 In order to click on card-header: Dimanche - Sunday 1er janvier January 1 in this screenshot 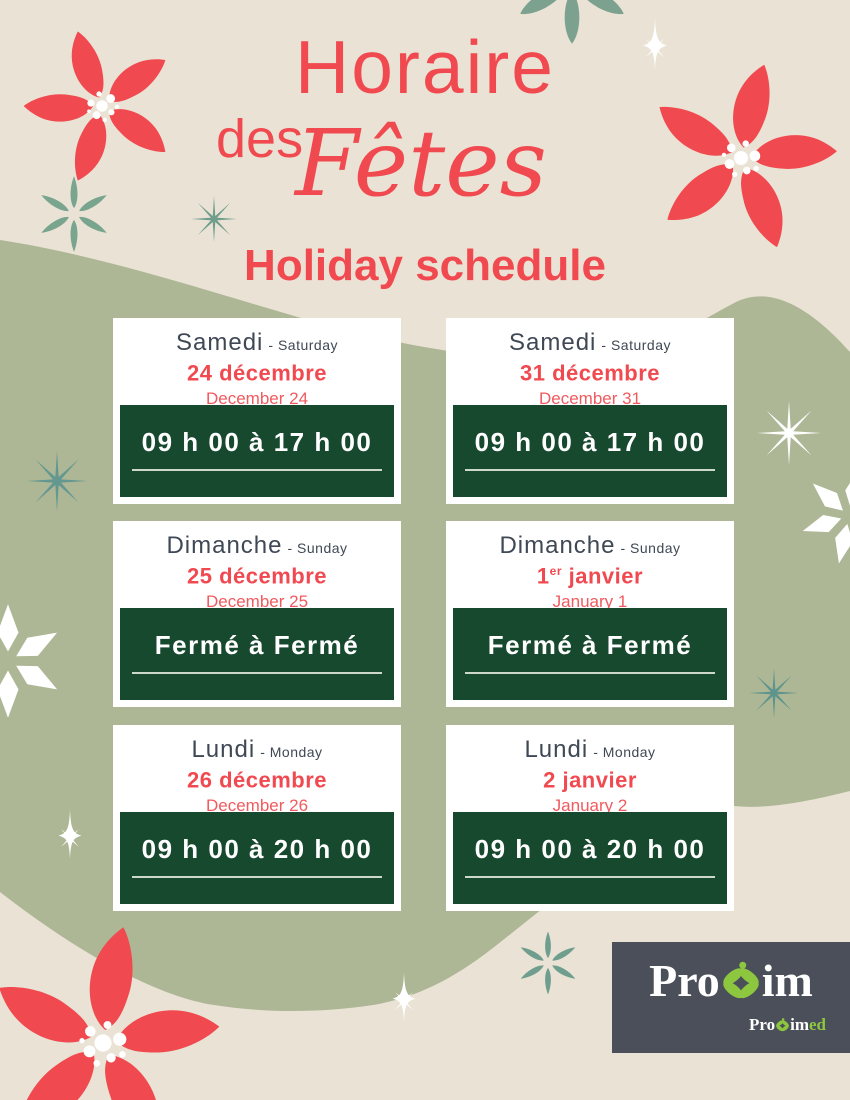, I will do `click(590, 566)`.